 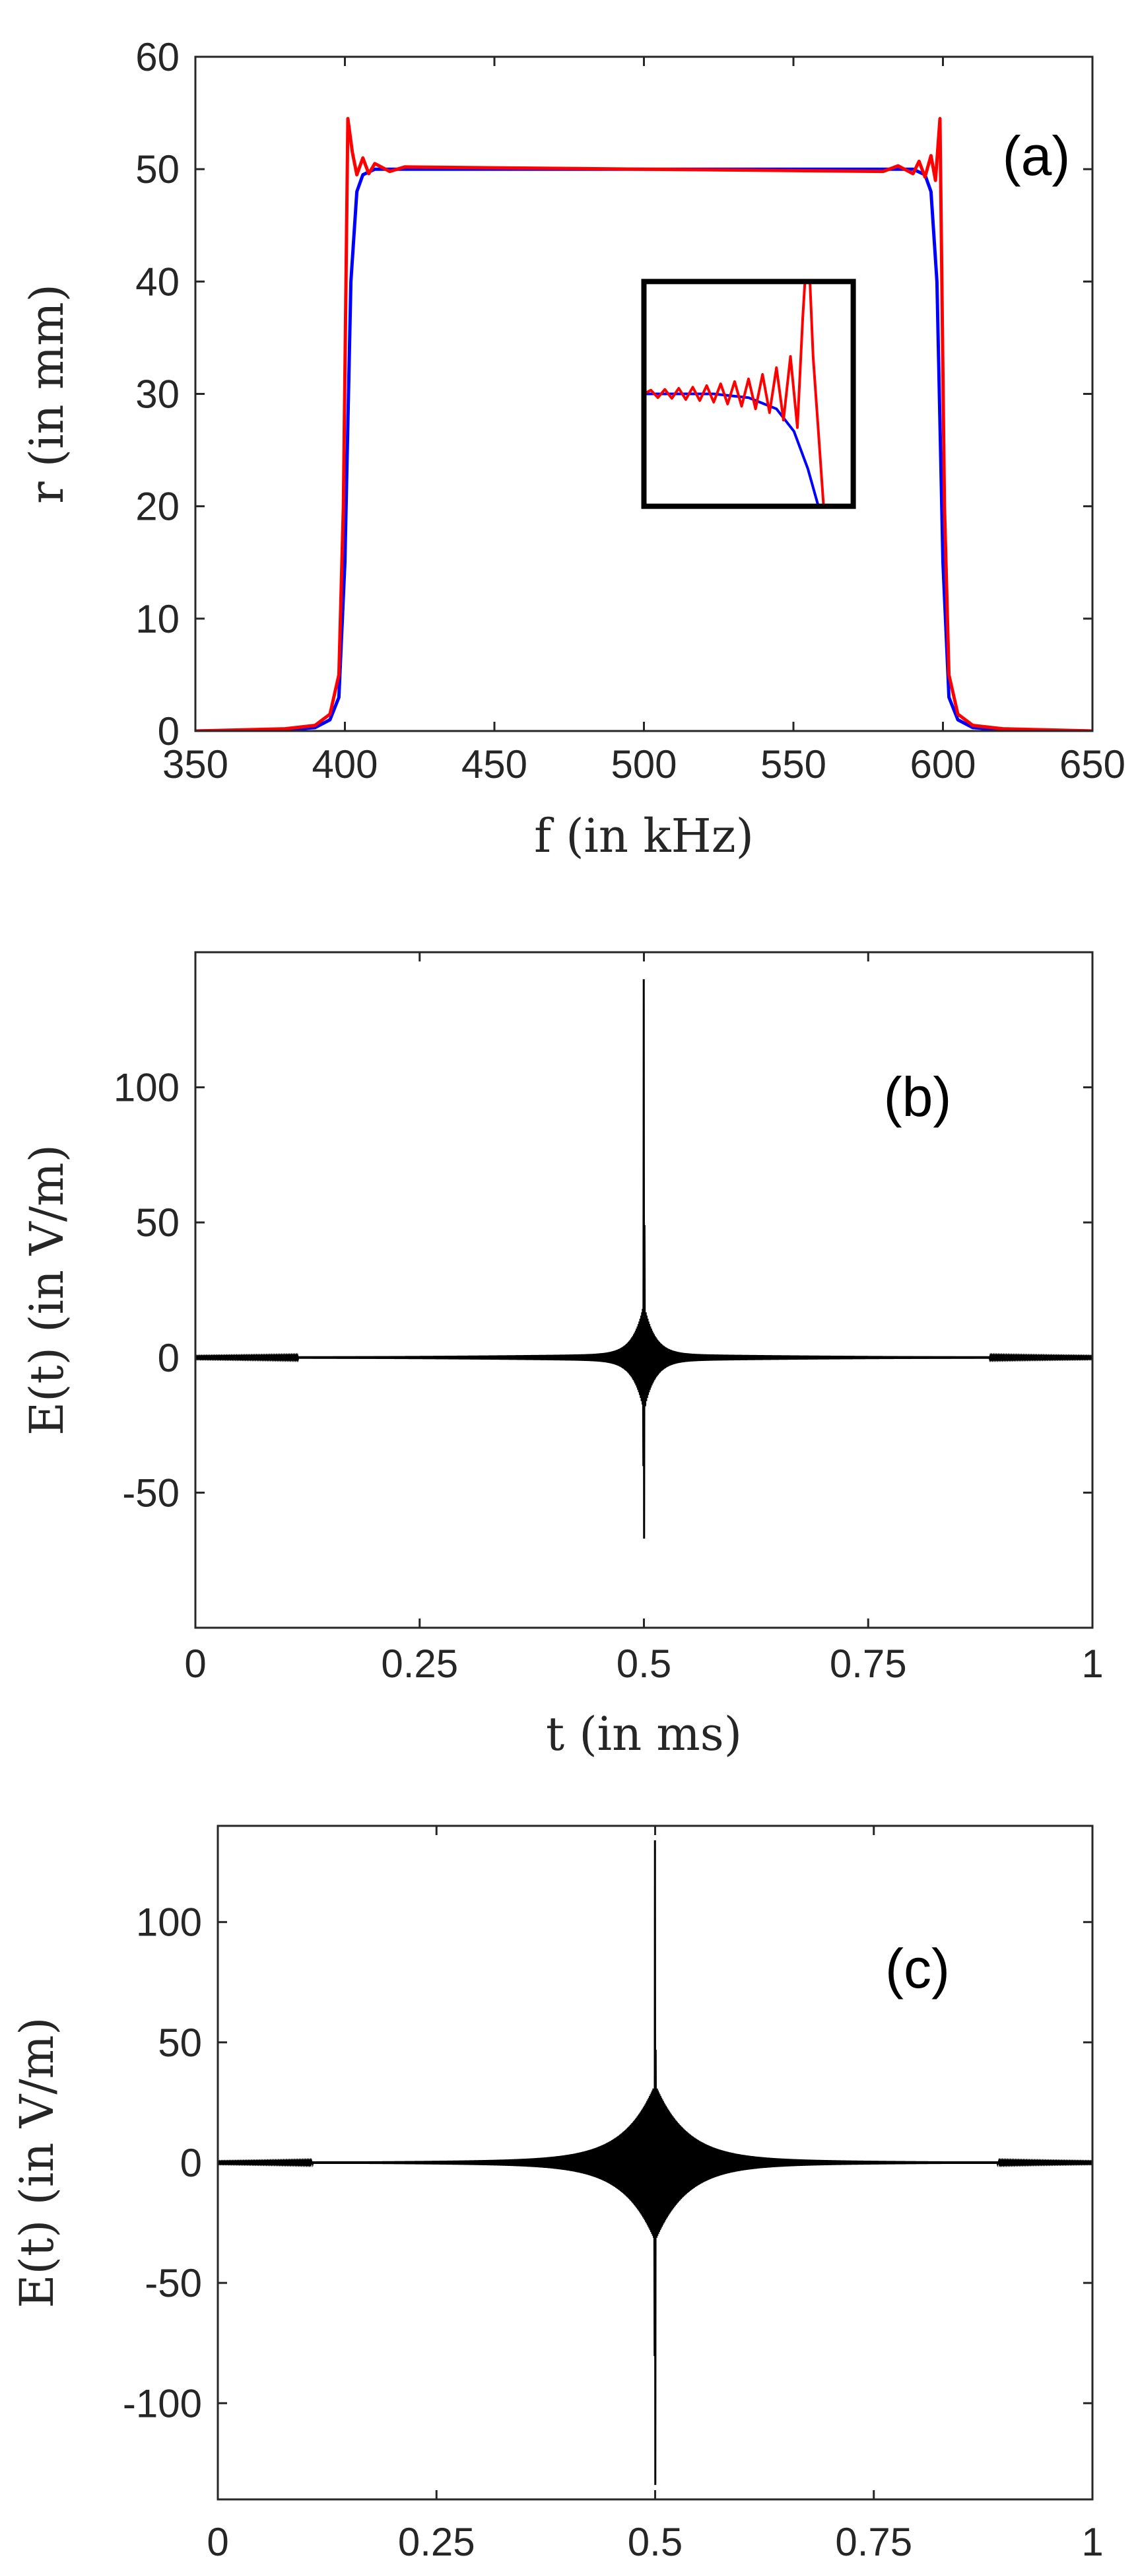 What do you see at coordinates (494, 764) in the screenshot?
I see `x-tick-label: 450` at bounding box center [494, 764].